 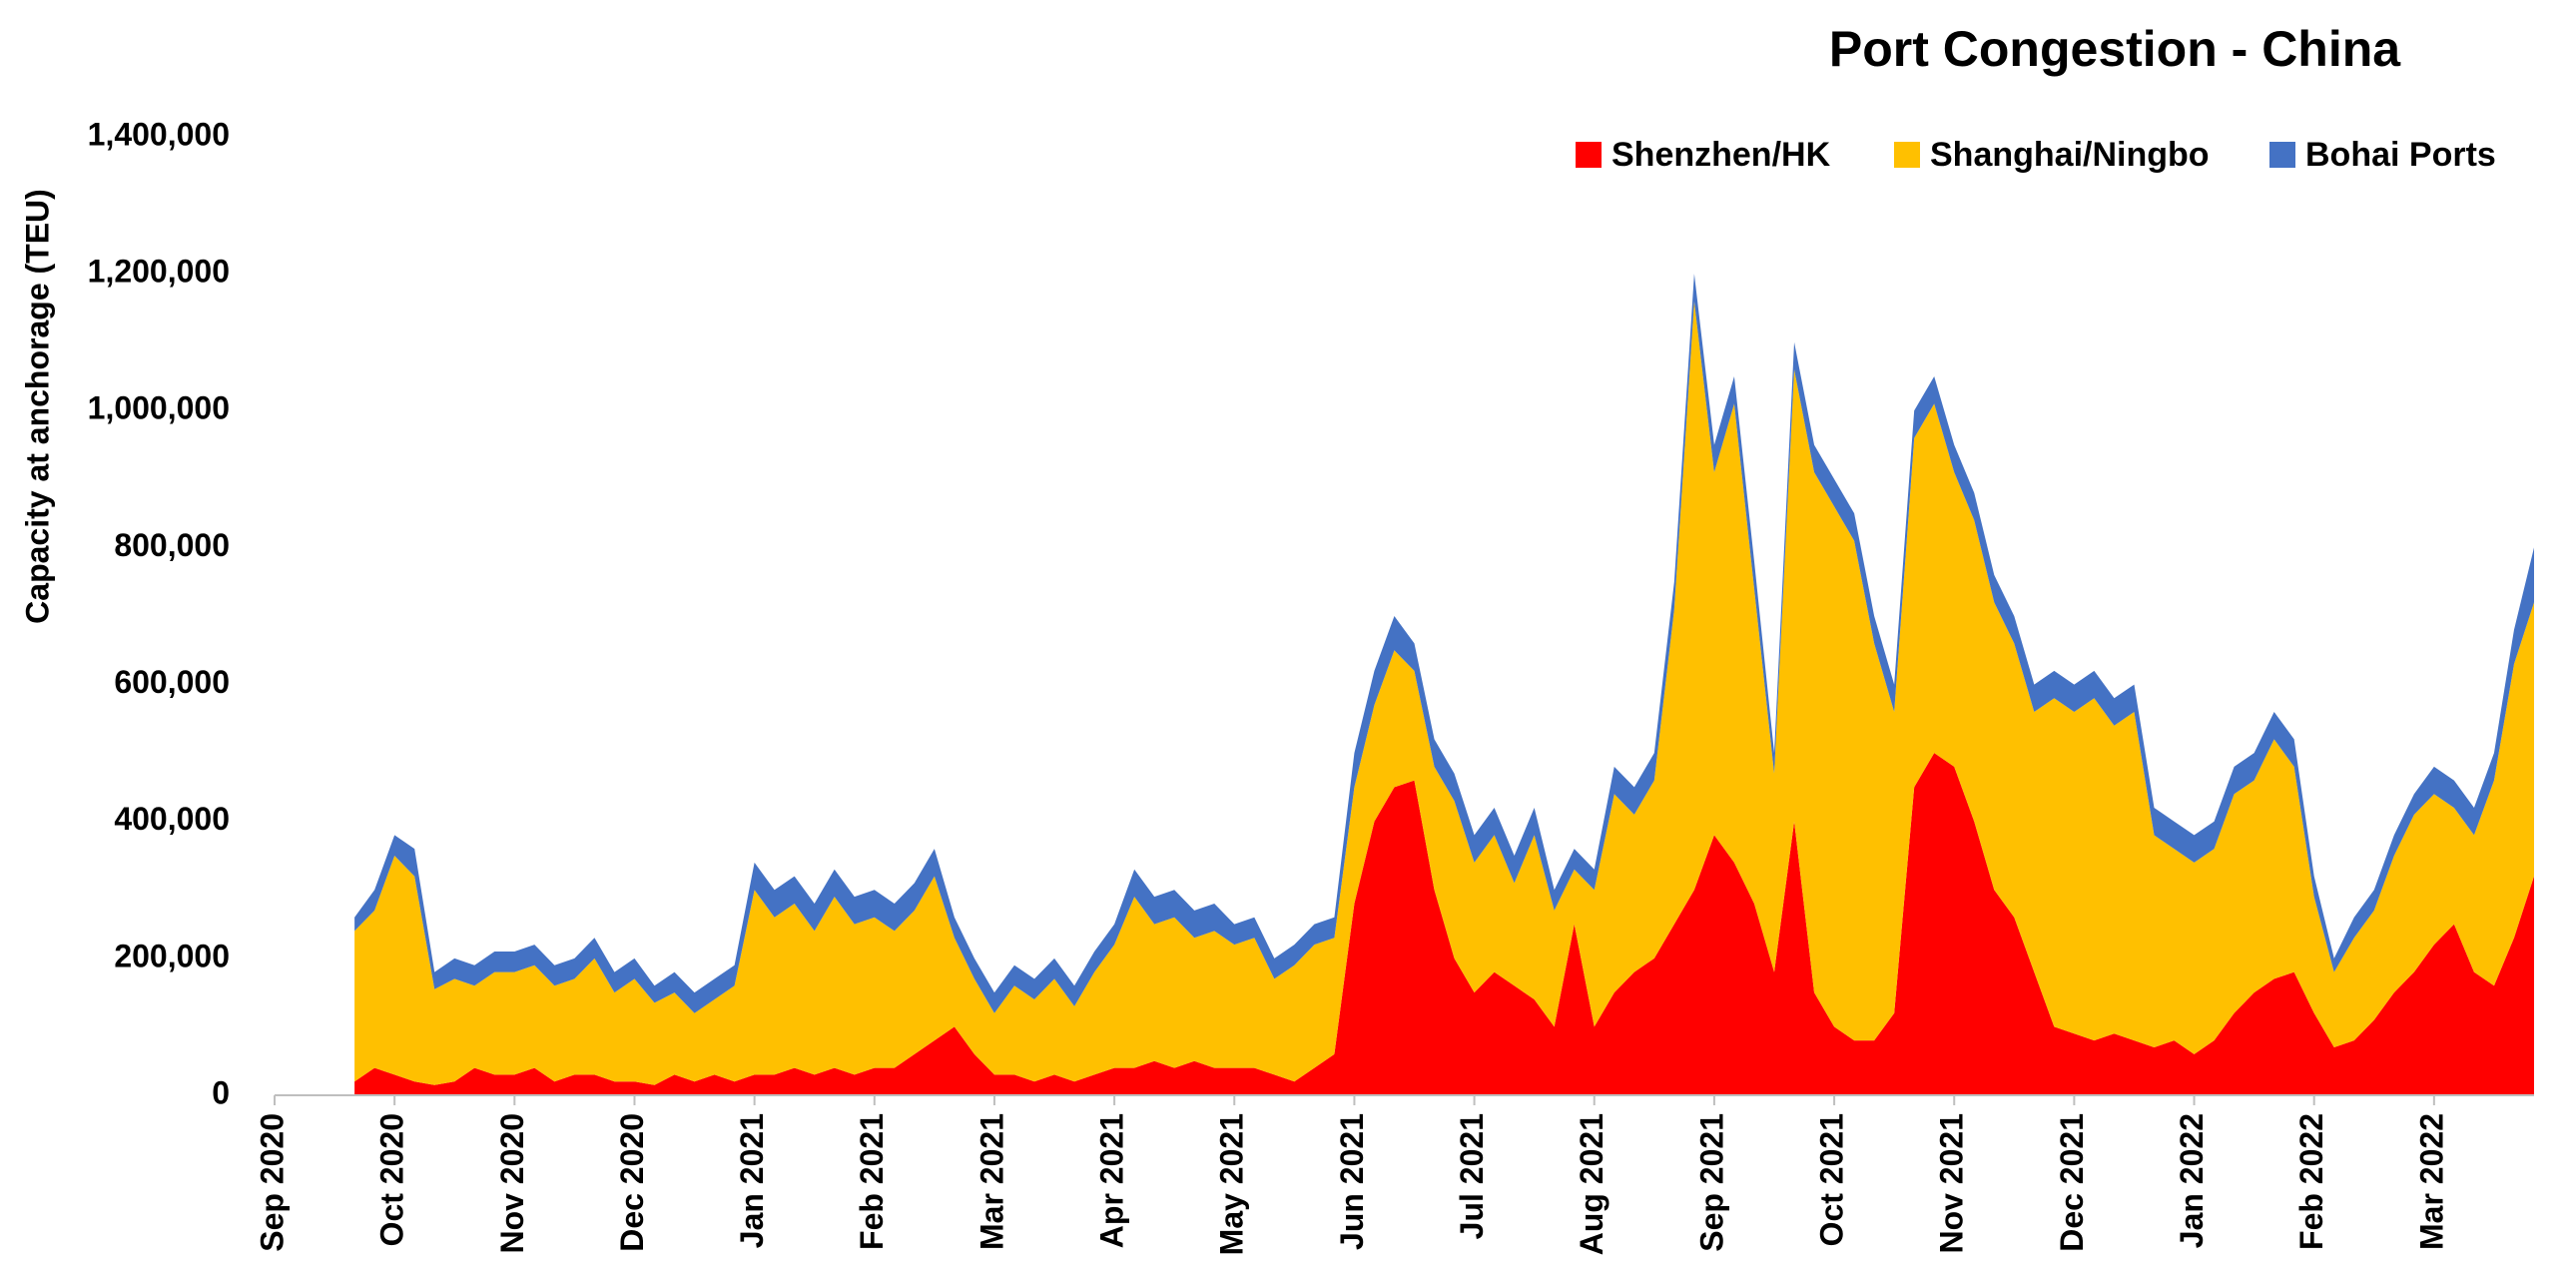 I want to click on x-tick-label: Aug 2021, so click(x=1592, y=1184).